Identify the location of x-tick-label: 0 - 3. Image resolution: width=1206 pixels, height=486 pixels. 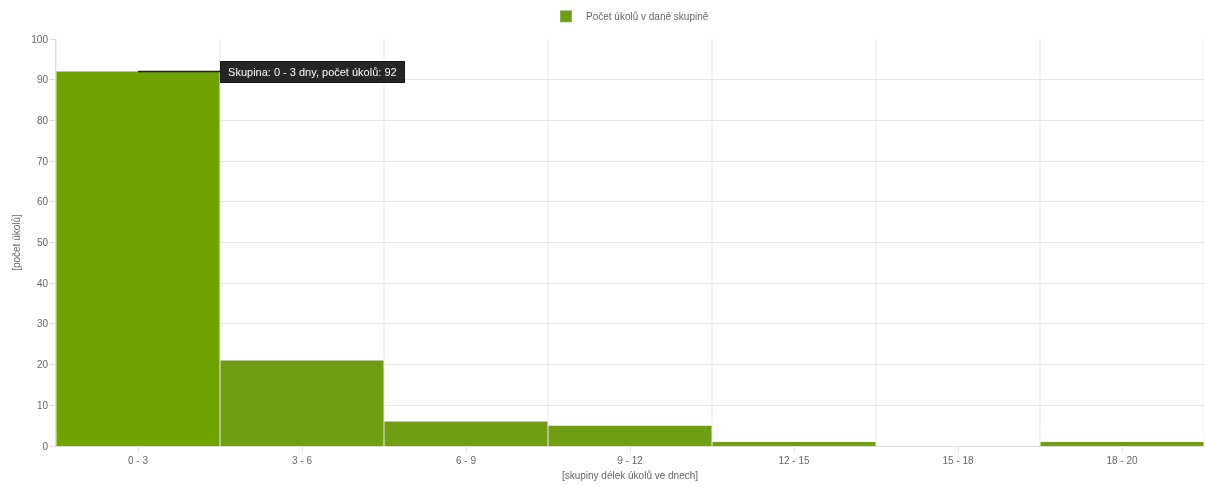
(138, 460).